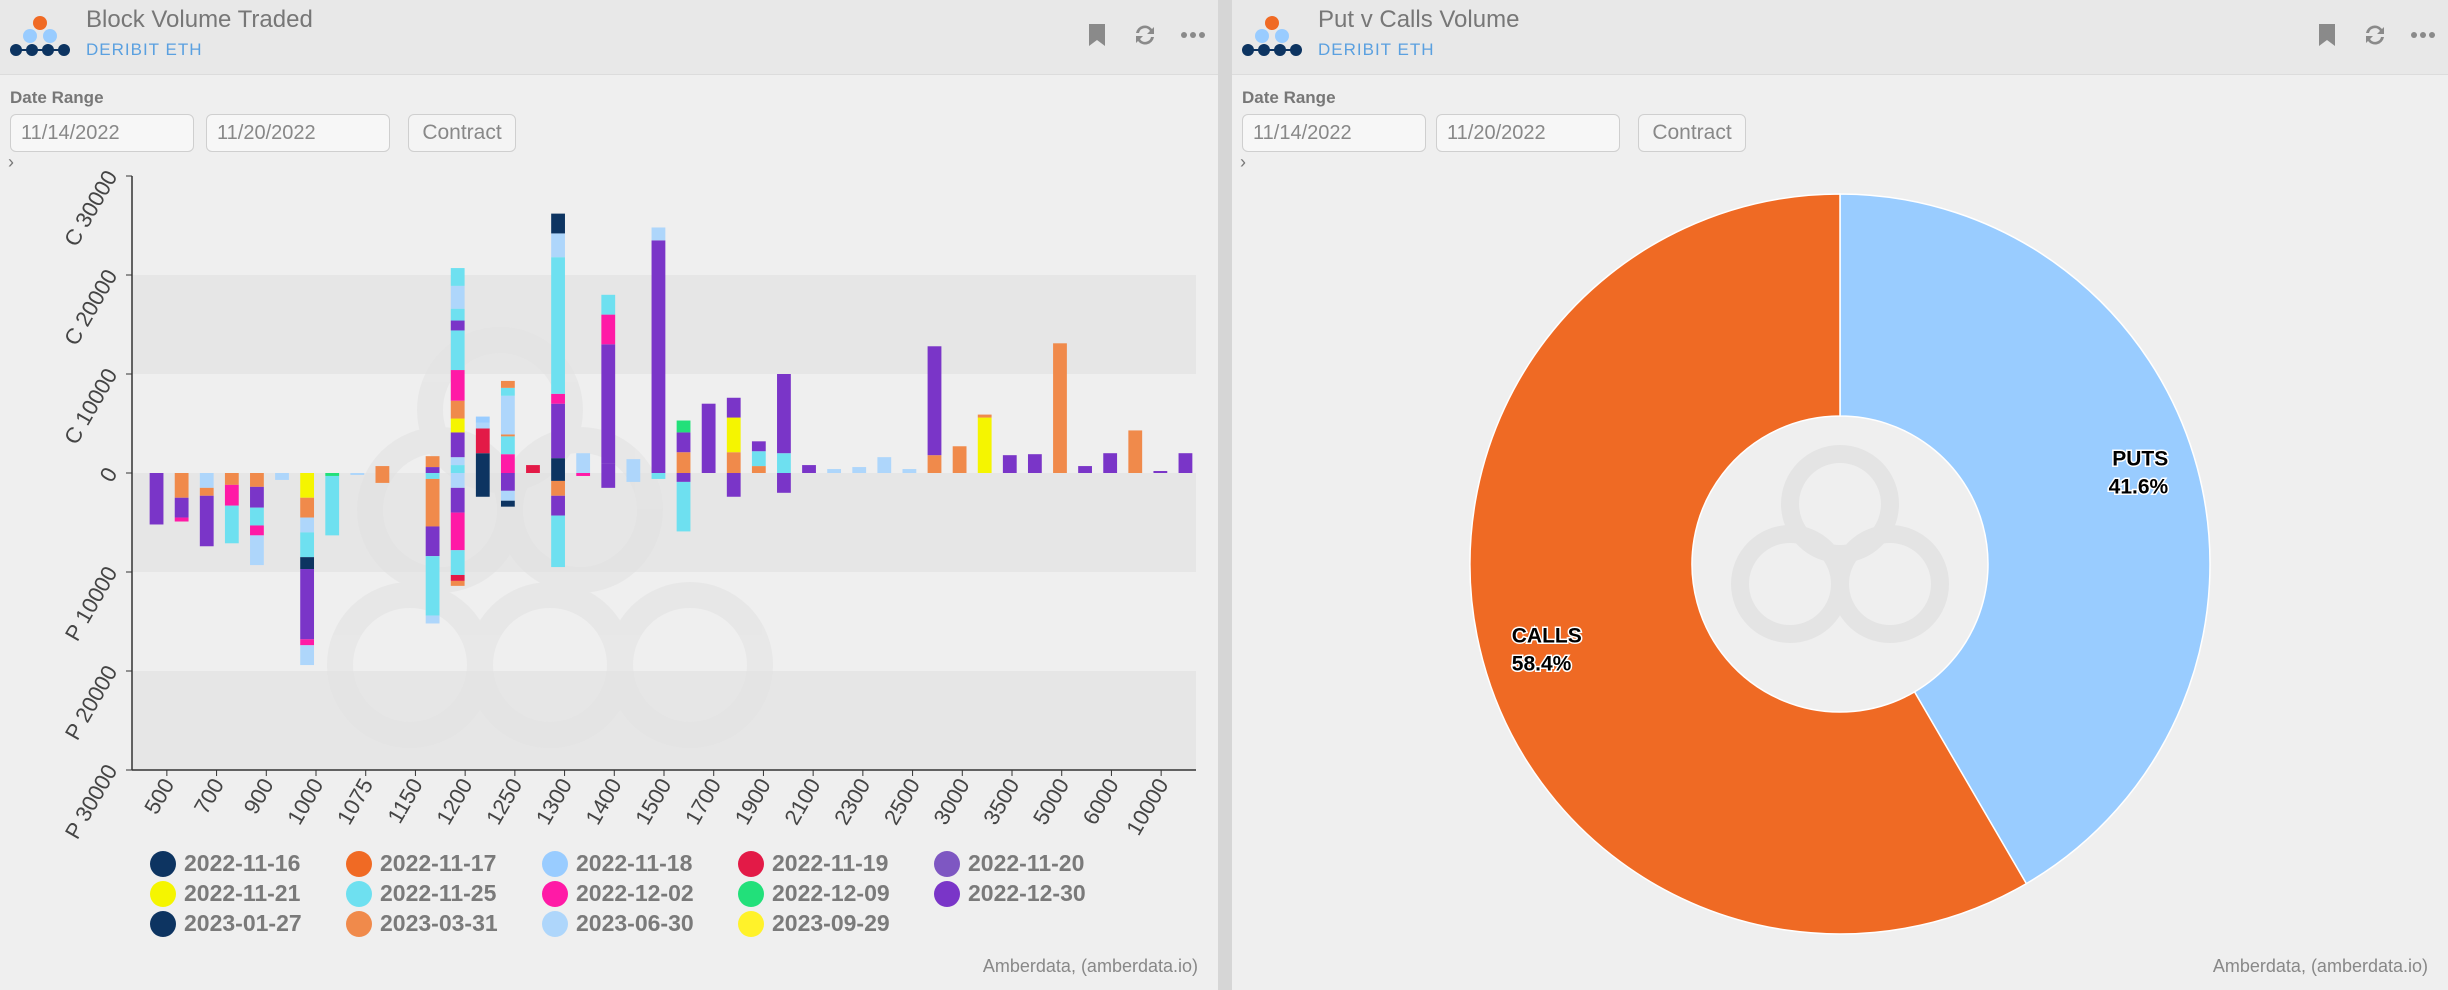  Describe the element at coordinates (226, 923) in the screenshot. I see `legend-item: 2023-01-27` at that location.